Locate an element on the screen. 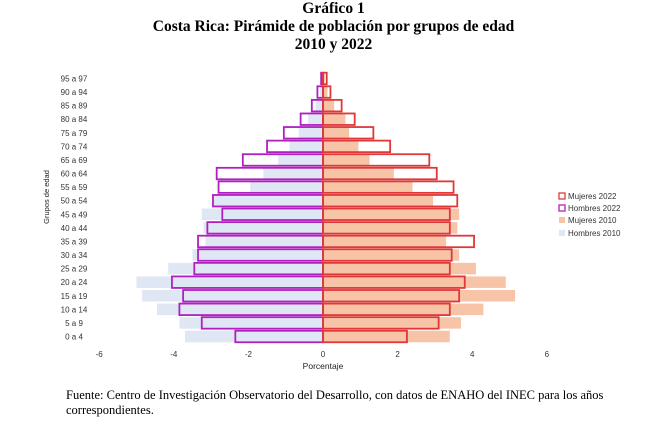 The image size is (667, 437). y-tick-label: 65 a 69 is located at coordinates (74, 160).